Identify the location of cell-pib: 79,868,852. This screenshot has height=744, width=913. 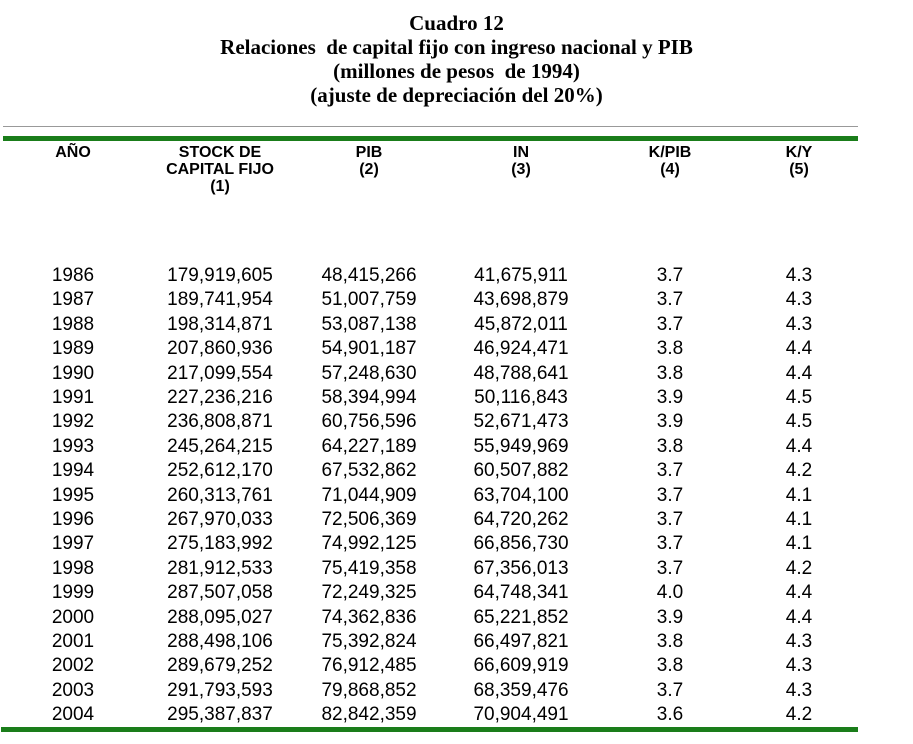
(369, 690).